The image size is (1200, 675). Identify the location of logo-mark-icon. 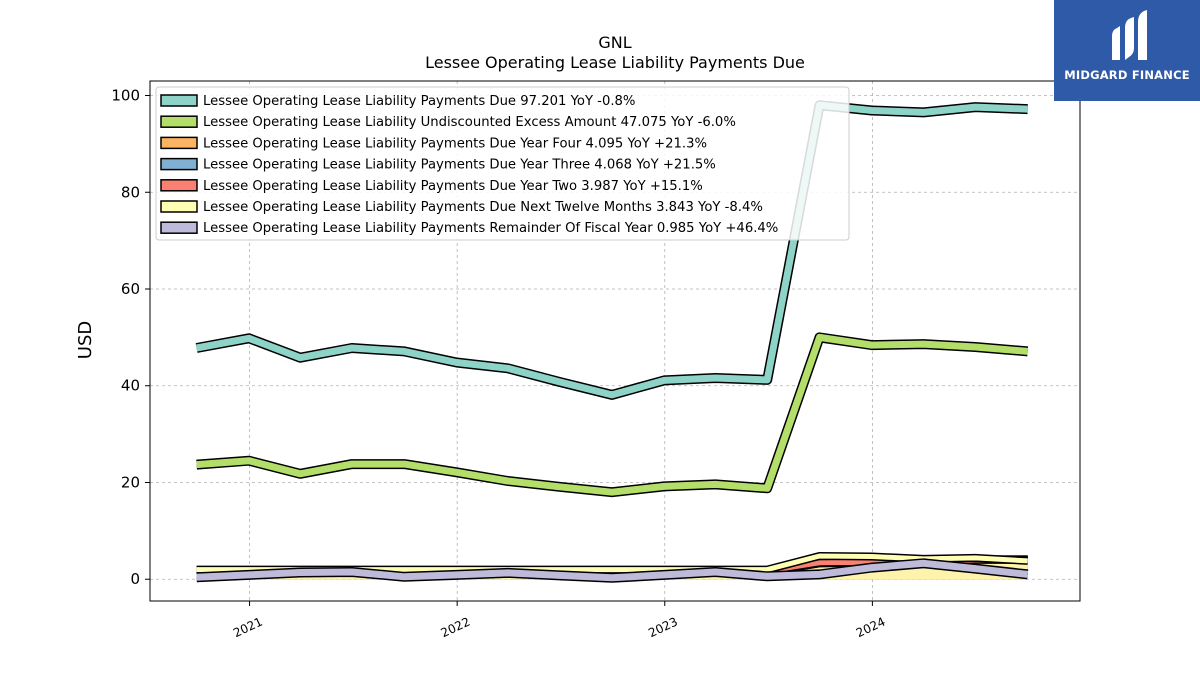
(1129, 35).